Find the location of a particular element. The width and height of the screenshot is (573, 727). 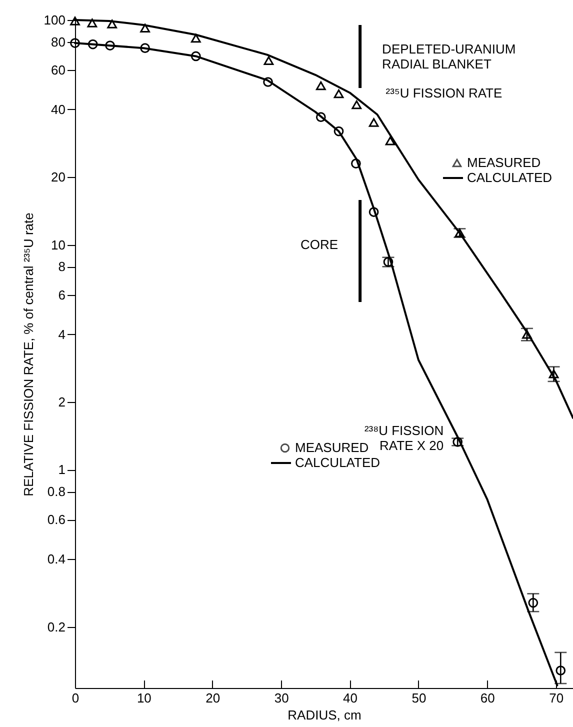

y-tick-label: 60 is located at coordinates (58, 70).